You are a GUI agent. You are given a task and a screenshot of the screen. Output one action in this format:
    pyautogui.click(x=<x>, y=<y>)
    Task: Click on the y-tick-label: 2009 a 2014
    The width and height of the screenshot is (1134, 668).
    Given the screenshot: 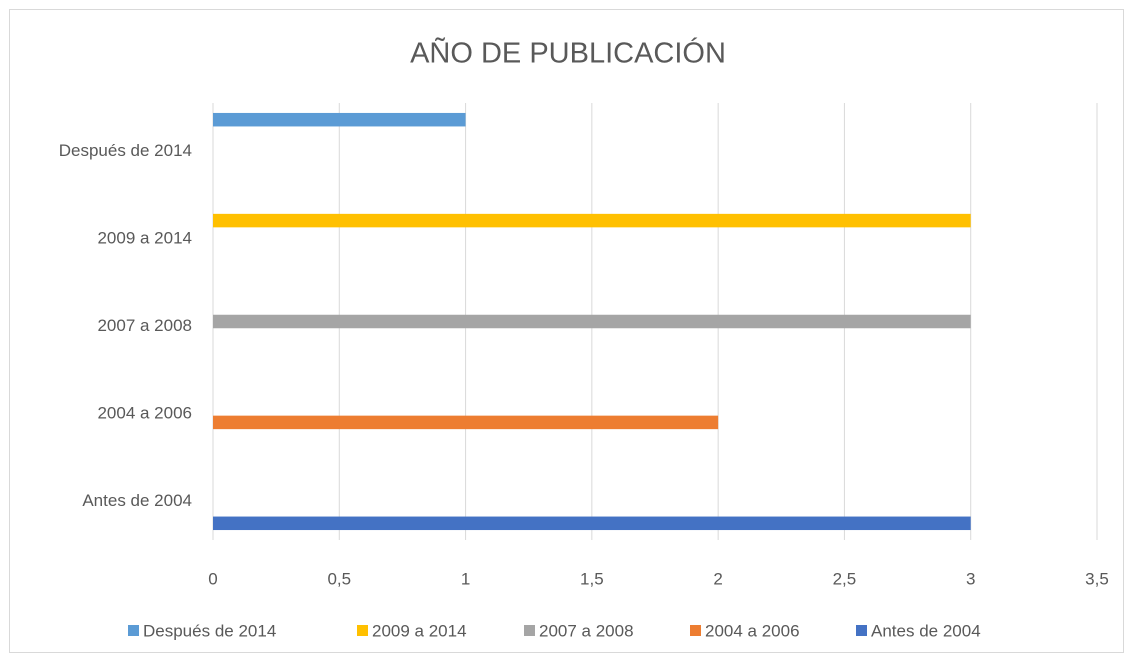 What is the action you would take?
    pyautogui.click(x=144, y=238)
    